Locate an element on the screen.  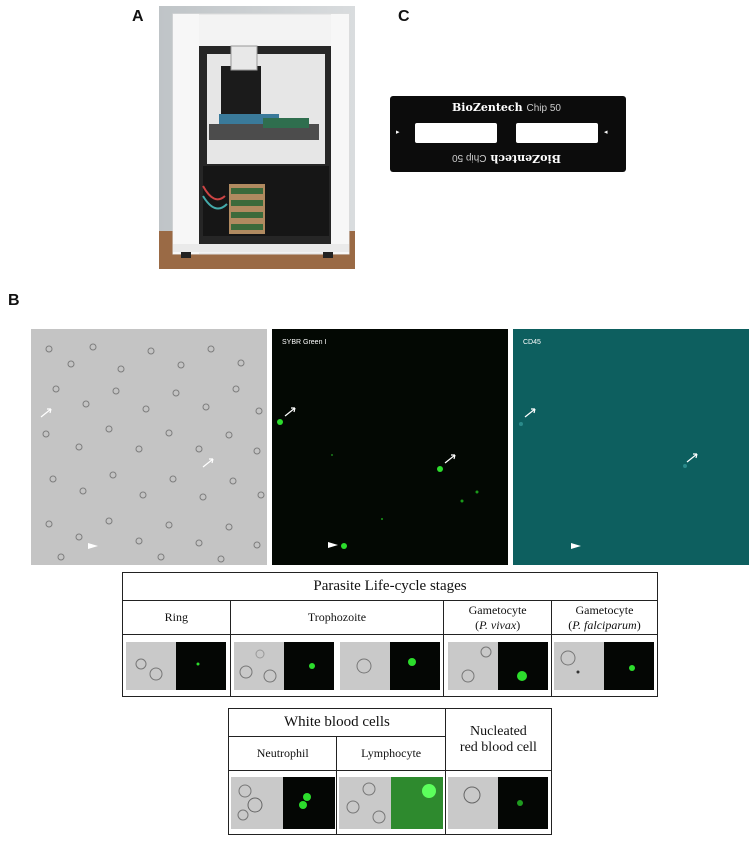
nrbc-fluorescence is located at coordinates (523, 802).